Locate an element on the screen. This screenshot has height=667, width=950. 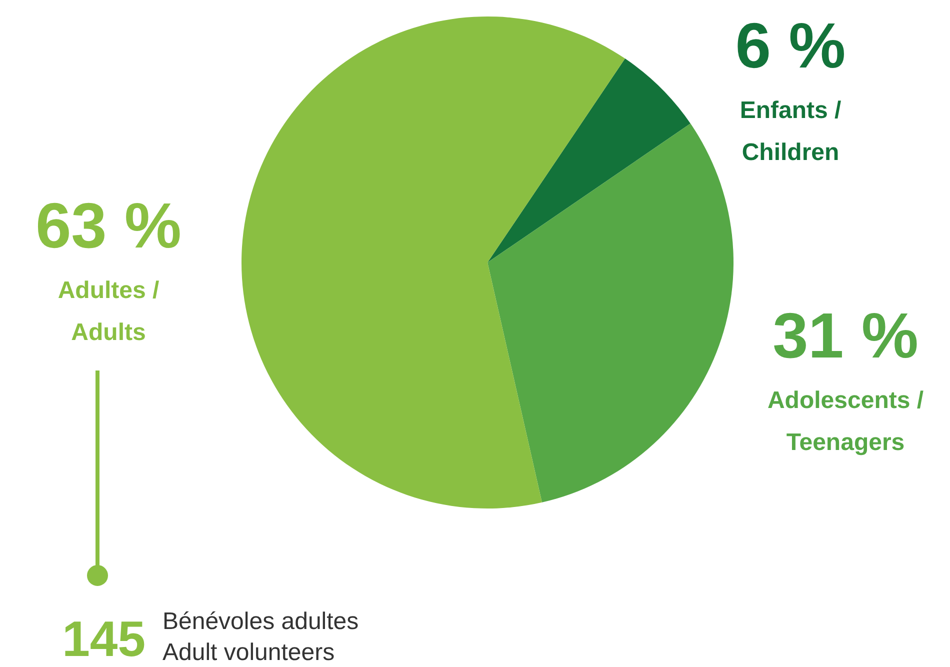
text: 145 is located at coordinates (104, 639).